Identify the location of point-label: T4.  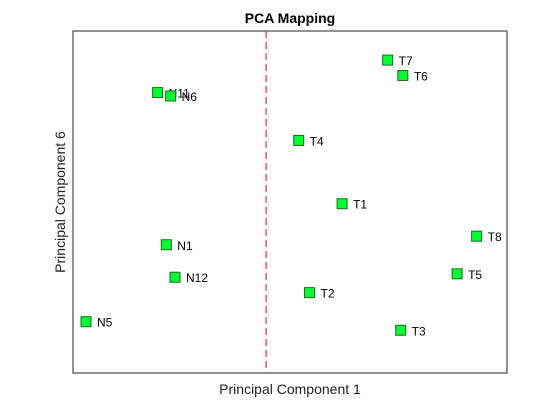
(317, 141).